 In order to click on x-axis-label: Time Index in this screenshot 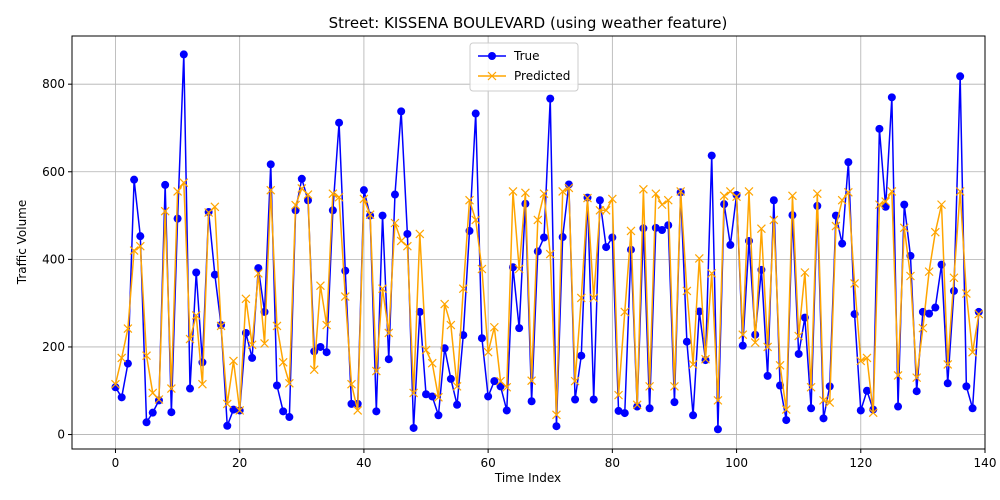, I will do `click(527, 478)`.